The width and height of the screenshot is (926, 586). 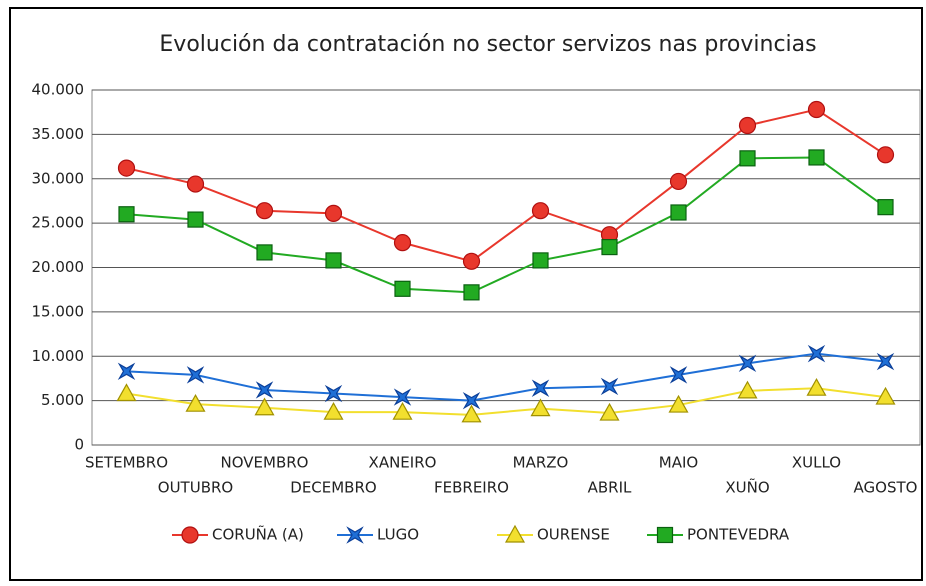 I want to click on legend-label: CORUÑA (A), so click(x=258, y=534).